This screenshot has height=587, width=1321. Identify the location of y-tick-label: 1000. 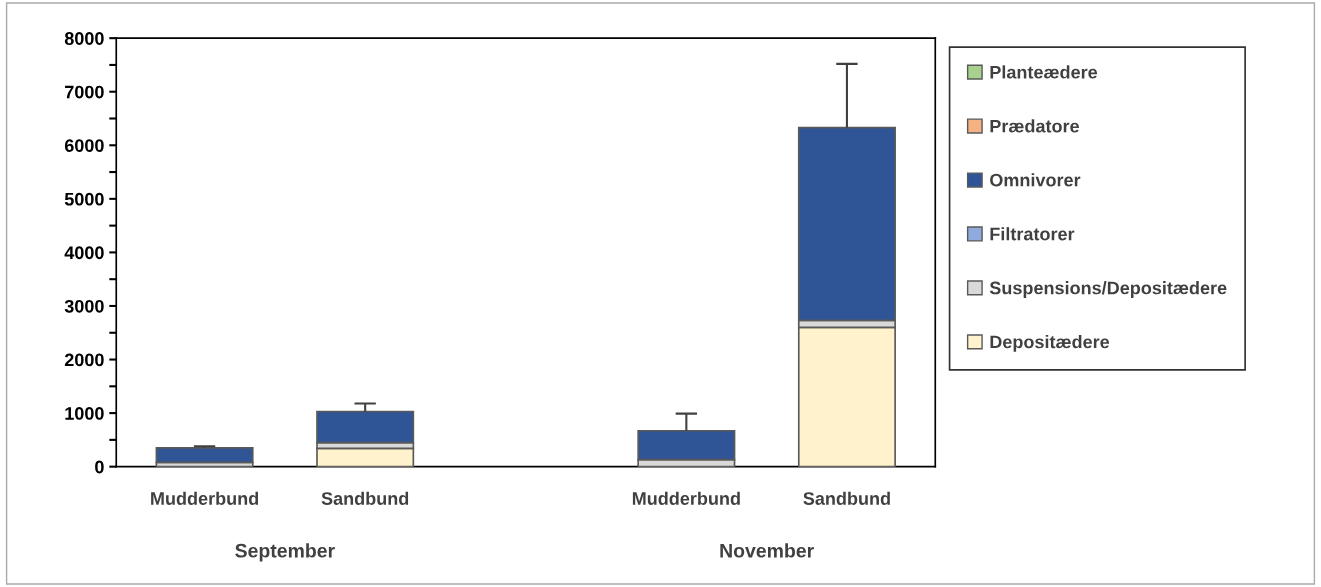
(84, 413).